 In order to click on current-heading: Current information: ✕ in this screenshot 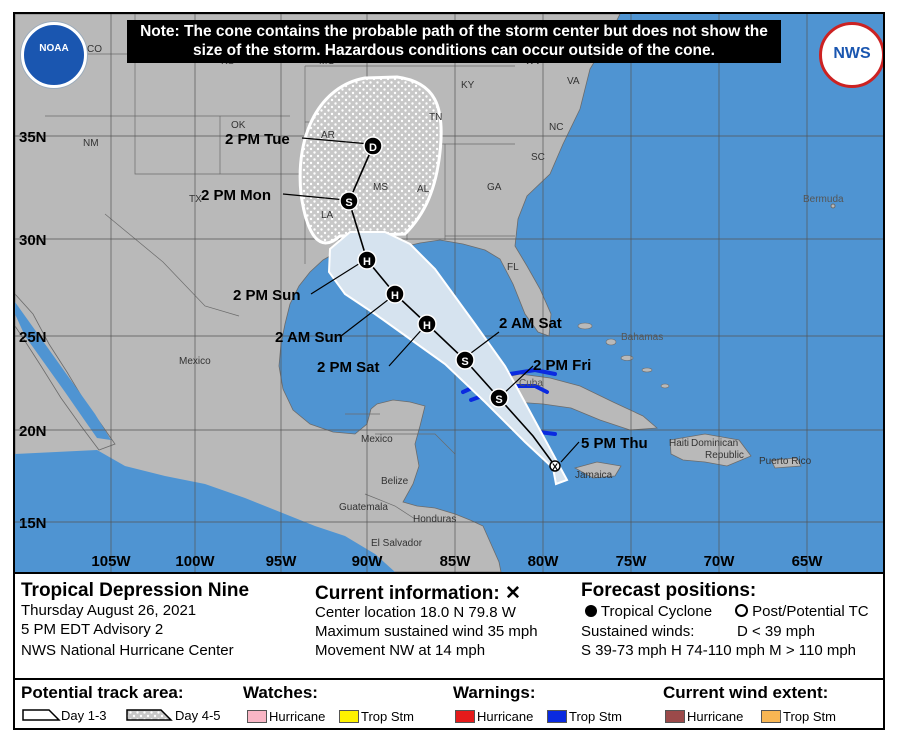, I will do `click(418, 593)`.